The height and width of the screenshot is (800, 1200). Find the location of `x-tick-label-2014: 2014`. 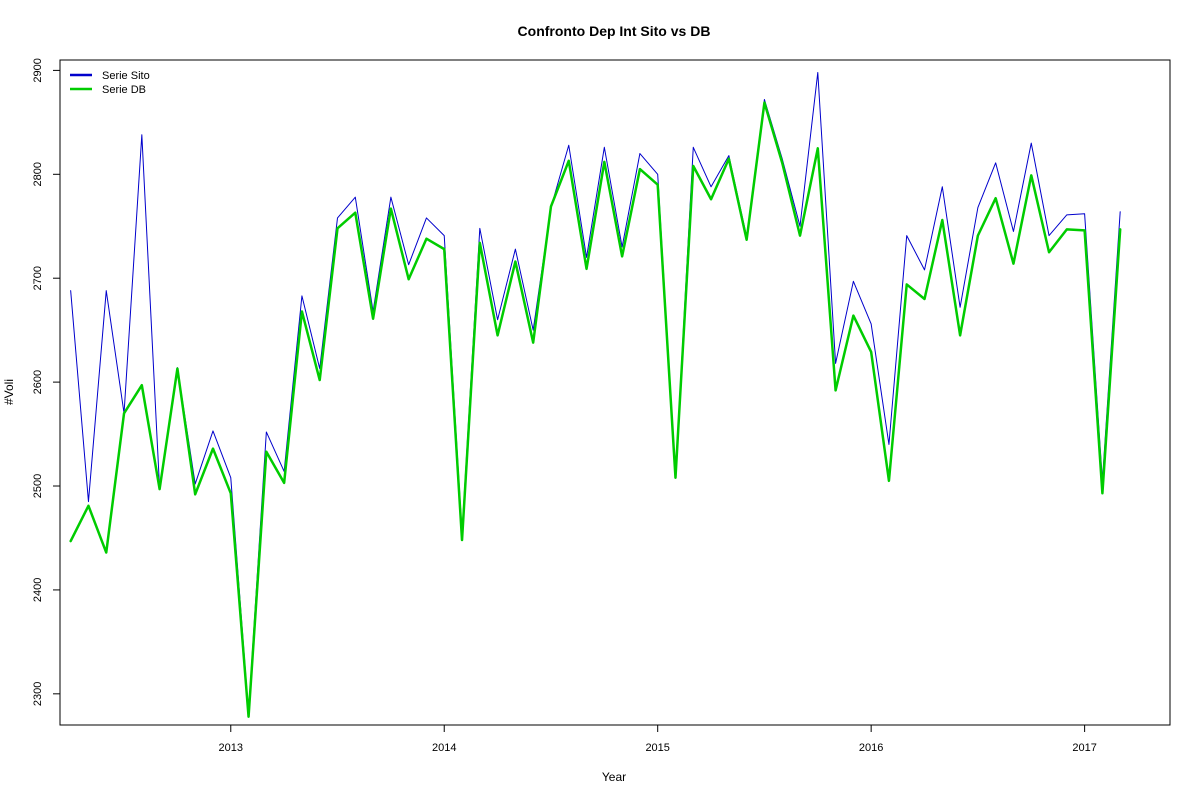

x-tick-label-2014: 2014 is located at coordinates (444, 748).